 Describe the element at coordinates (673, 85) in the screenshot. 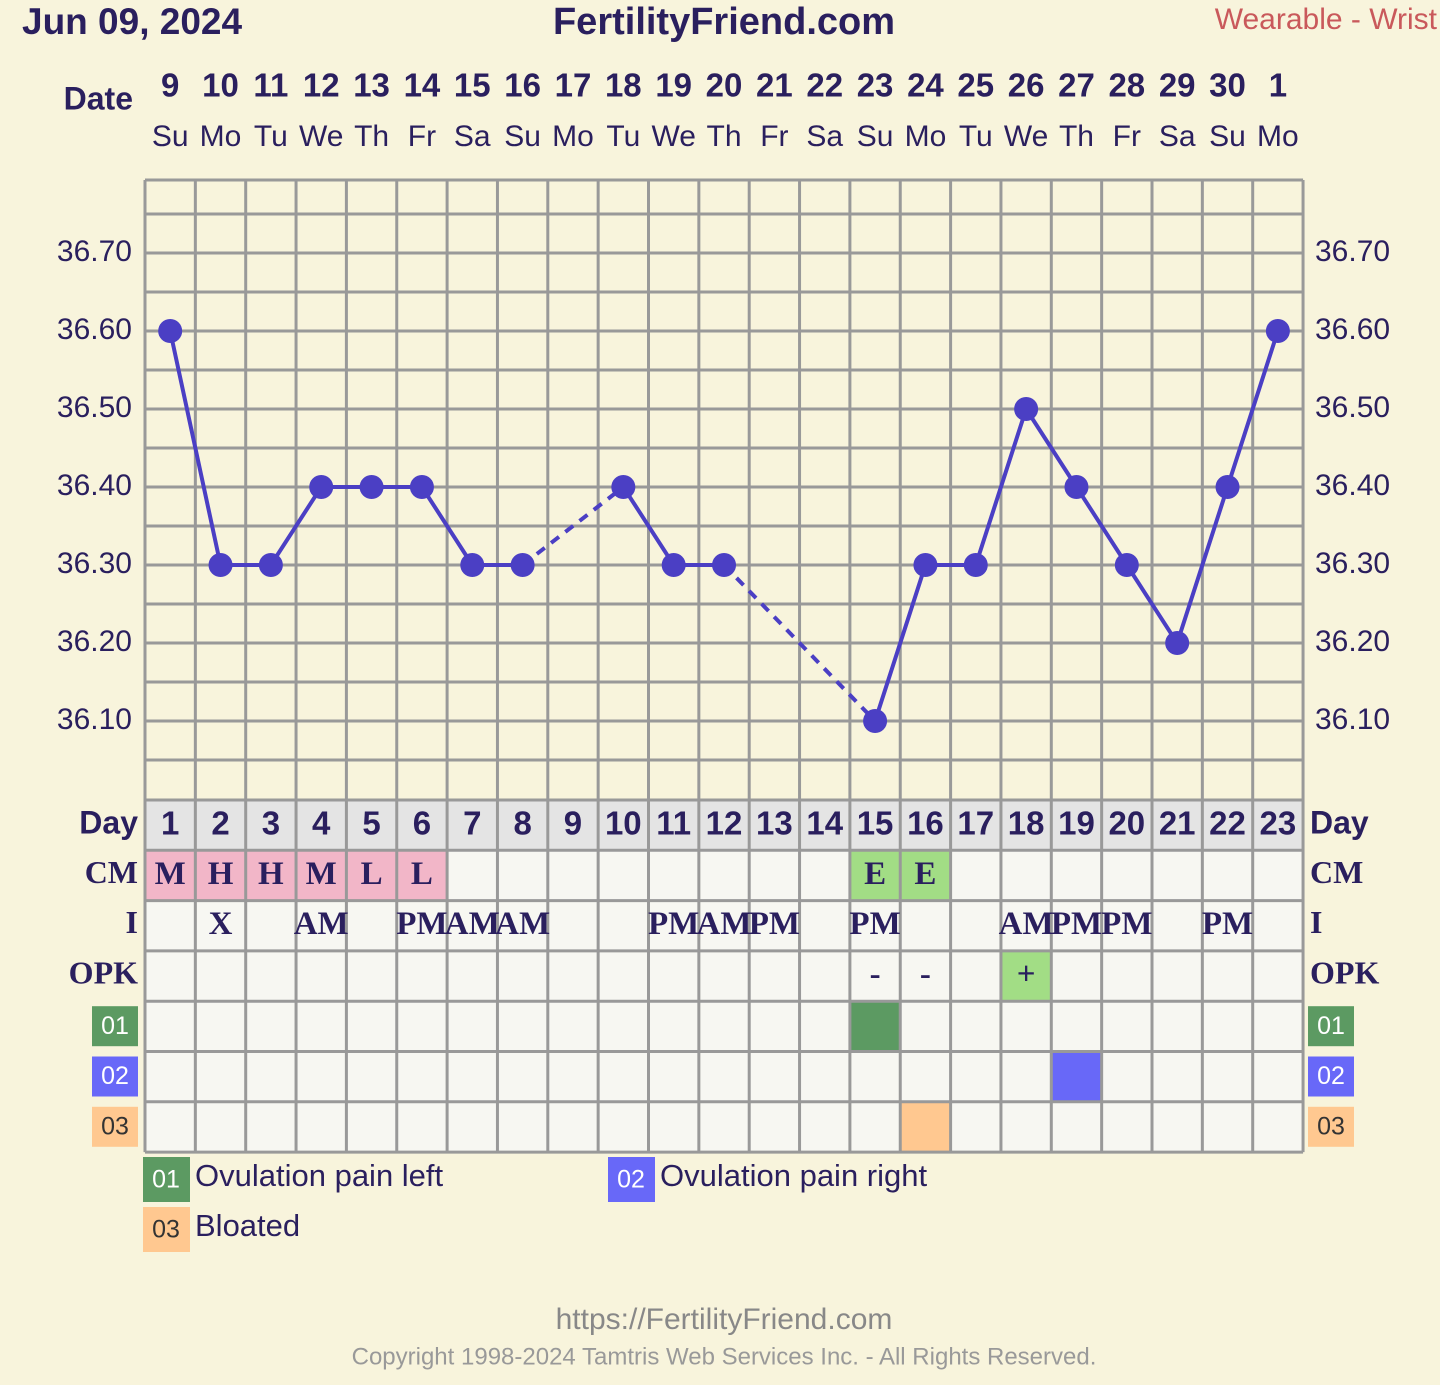

I see `date-label: 19` at that location.